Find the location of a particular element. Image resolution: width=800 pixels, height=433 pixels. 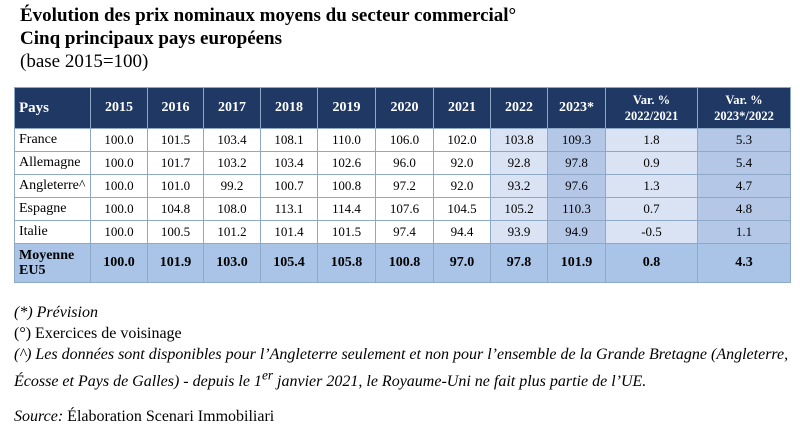

header-line: 2023*/2022 is located at coordinates (744, 116).